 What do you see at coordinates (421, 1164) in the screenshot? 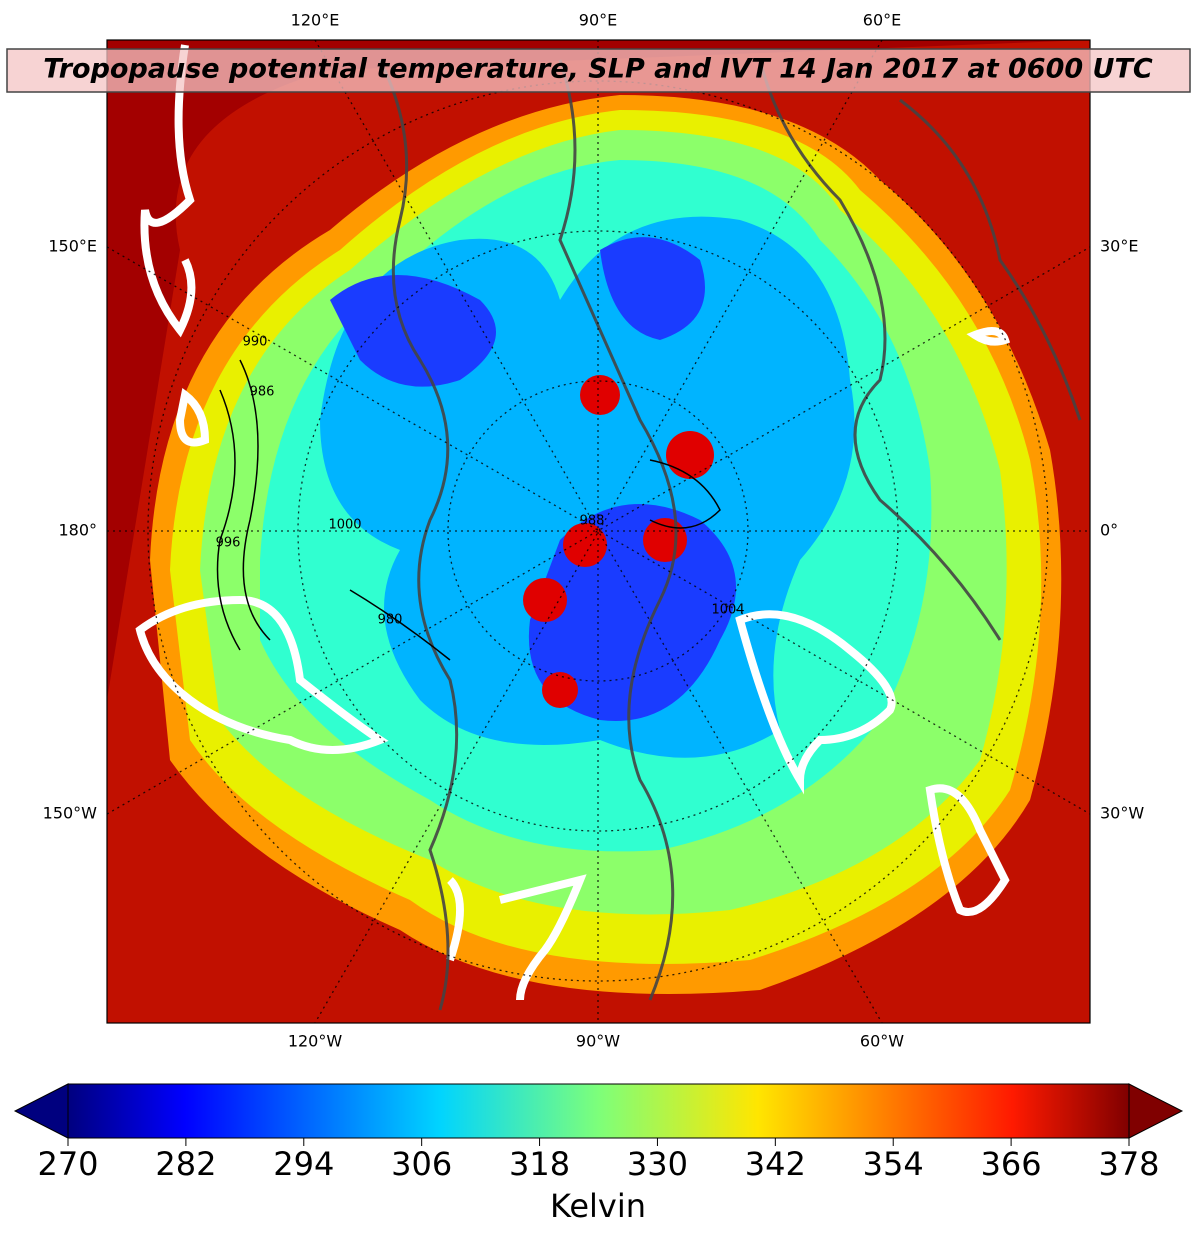
I see `colorbar-tick-label: 306` at bounding box center [421, 1164].